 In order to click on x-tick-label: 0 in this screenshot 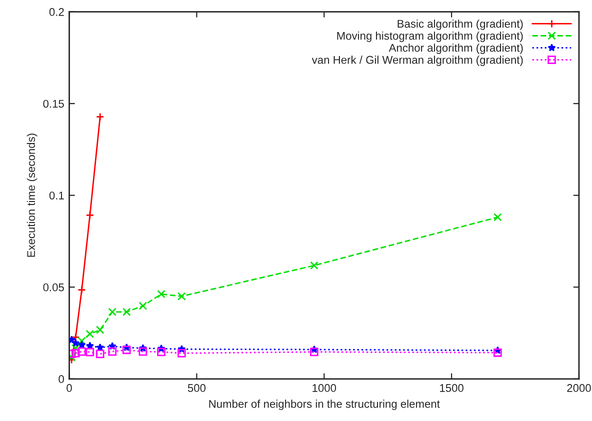, I will do `click(69, 388)`.